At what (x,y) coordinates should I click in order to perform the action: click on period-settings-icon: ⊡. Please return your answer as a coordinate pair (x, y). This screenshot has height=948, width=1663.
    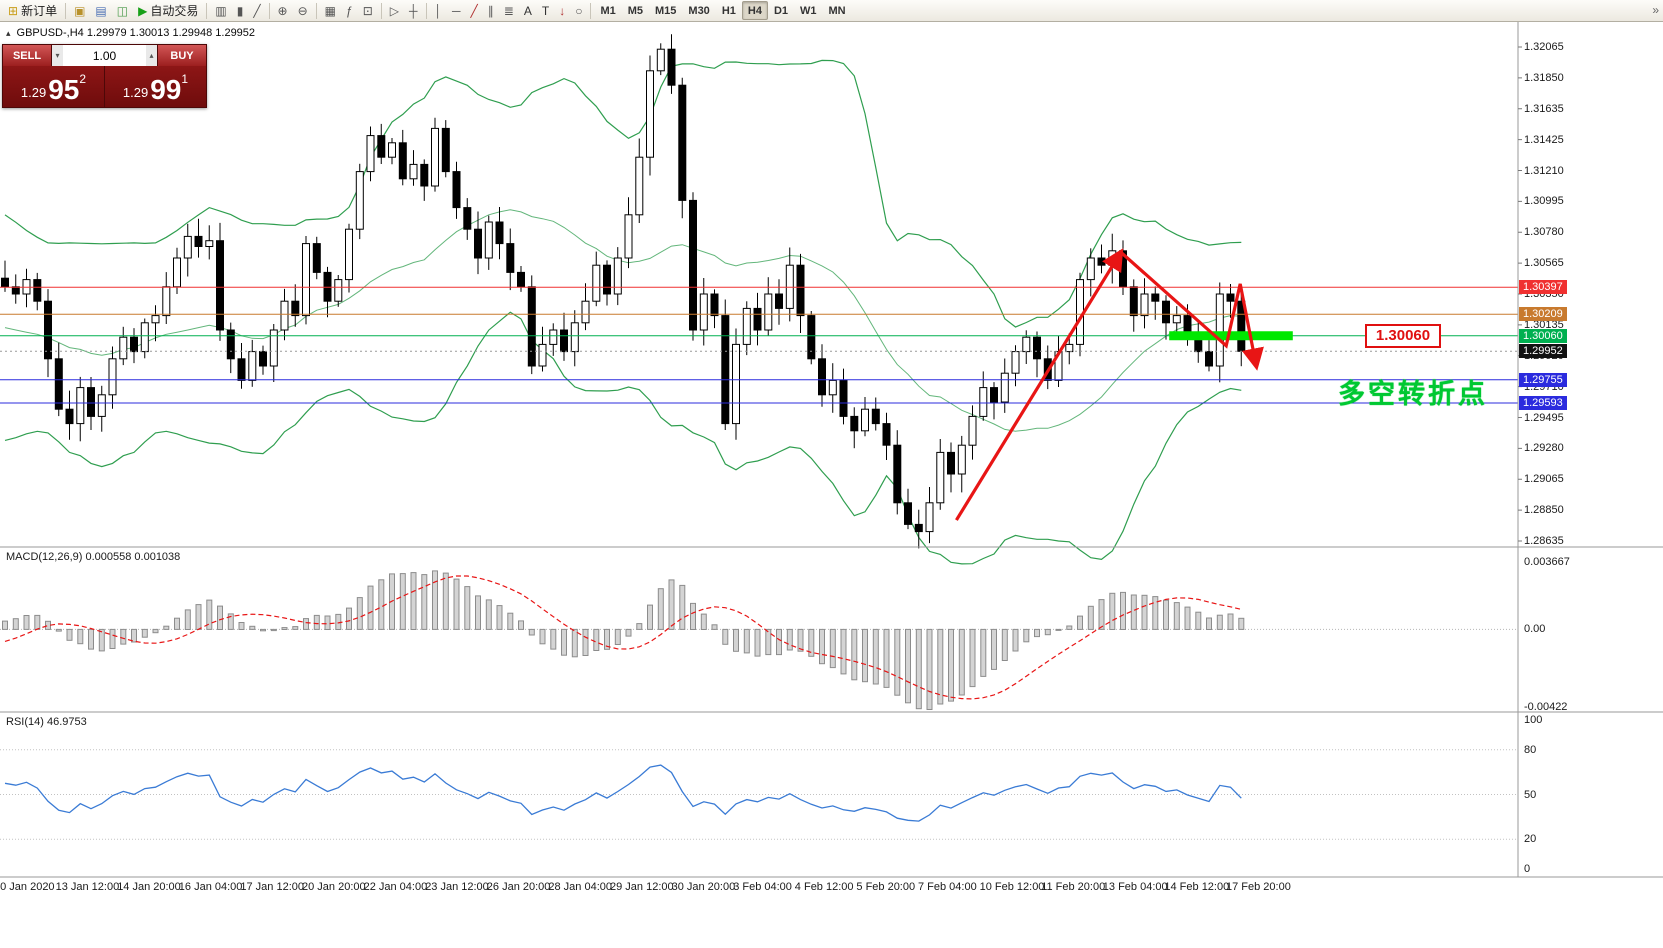
    Looking at the image, I should click on (367, 10).